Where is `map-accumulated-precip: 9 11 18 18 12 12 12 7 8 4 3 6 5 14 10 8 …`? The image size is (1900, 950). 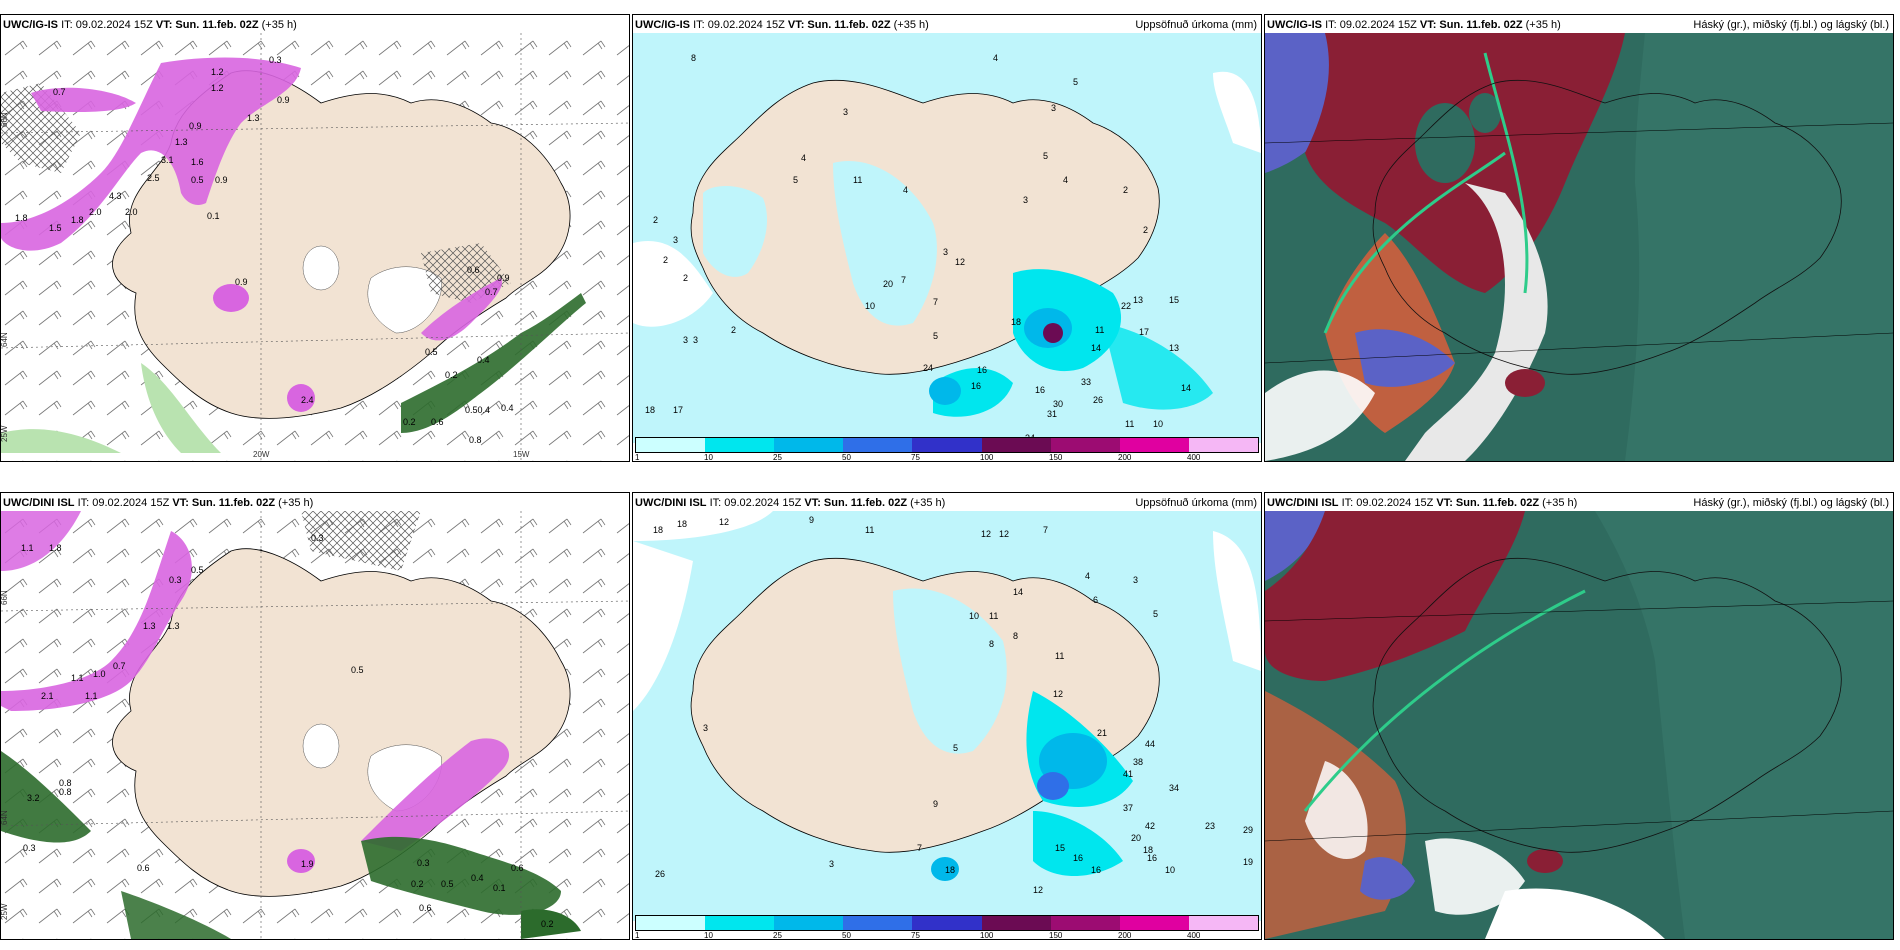 map-accumulated-precip: 9 11 18 18 12 12 12 7 8 4 3 6 5 14 10 8 … is located at coordinates (947, 725).